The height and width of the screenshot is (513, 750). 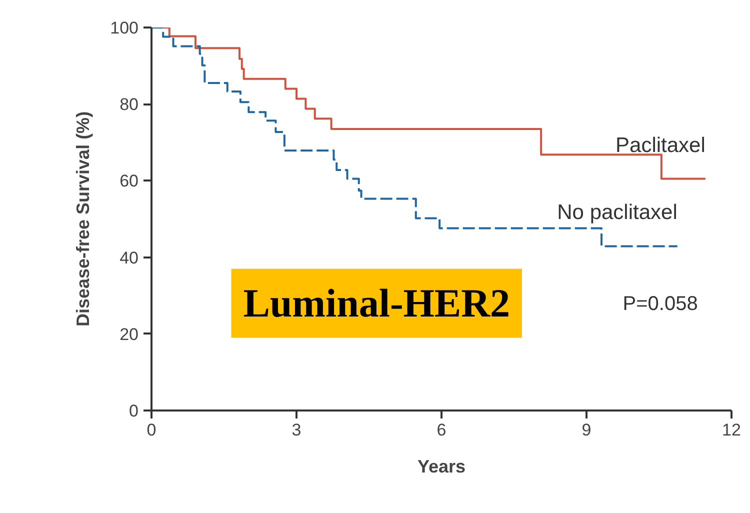 I want to click on series-label: No paclitaxel, so click(x=617, y=212).